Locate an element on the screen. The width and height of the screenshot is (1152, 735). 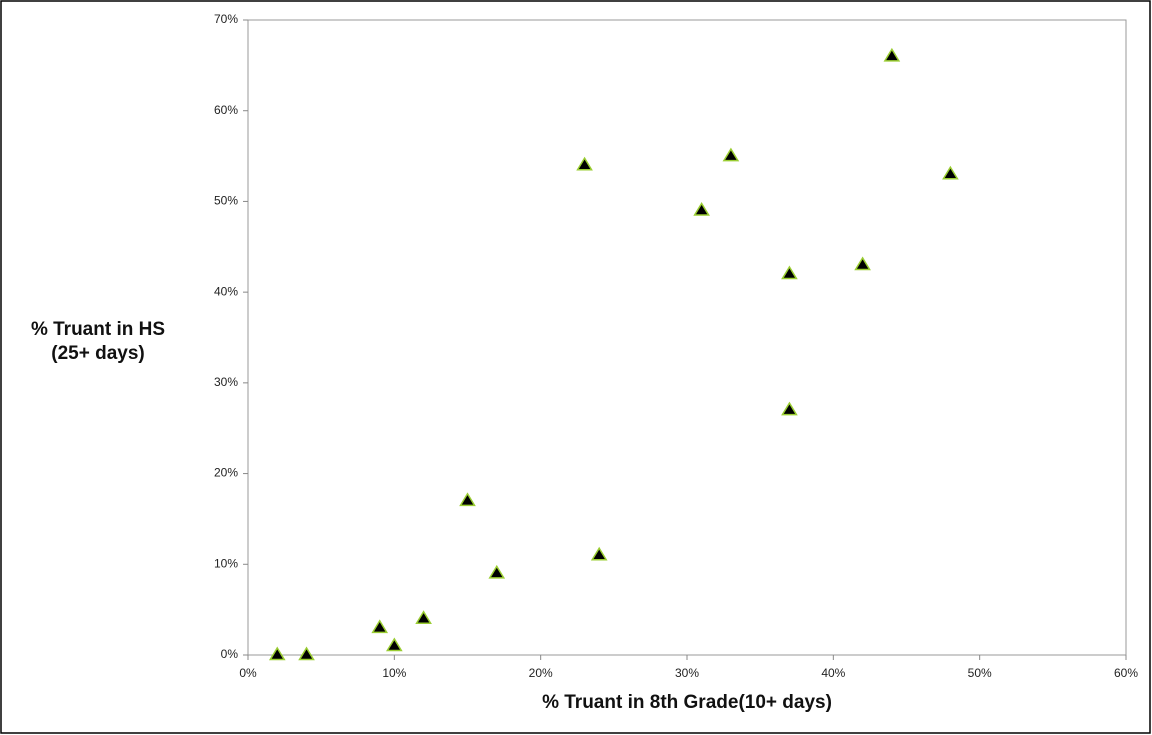
y-tick-label: 30% is located at coordinates (226, 382).